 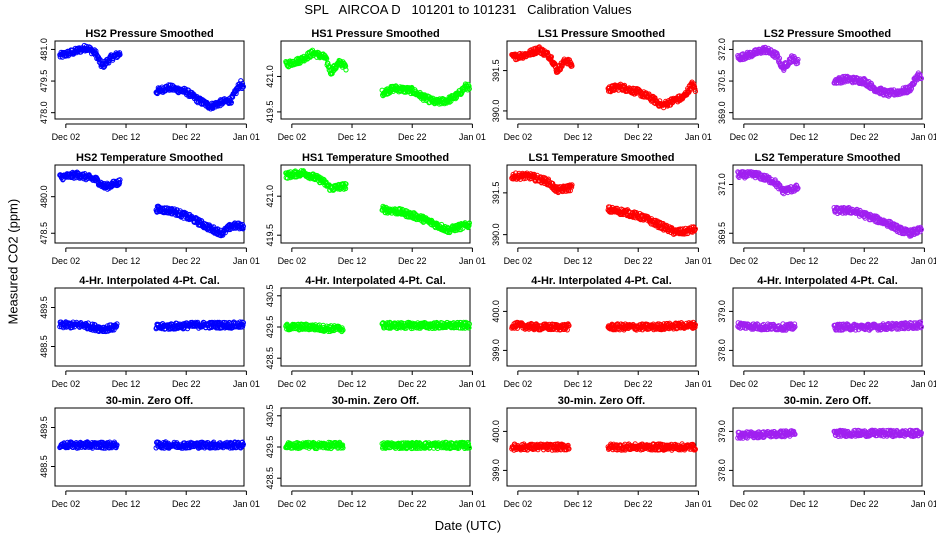 What do you see at coordinates (496, 70) in the screenshot?
I see `y-tick-label: 391.5` at bounding box center [496, 70].